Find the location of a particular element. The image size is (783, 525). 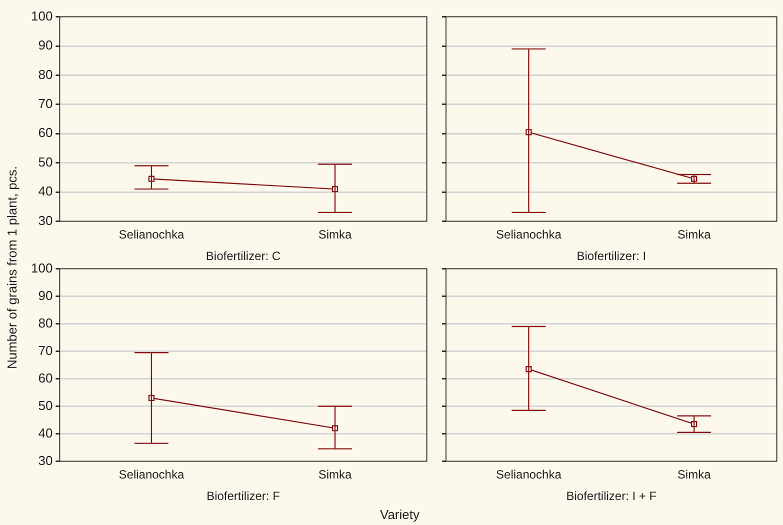

x-axis-title: Biofertilizer: F is located at coordinates (243, 496).